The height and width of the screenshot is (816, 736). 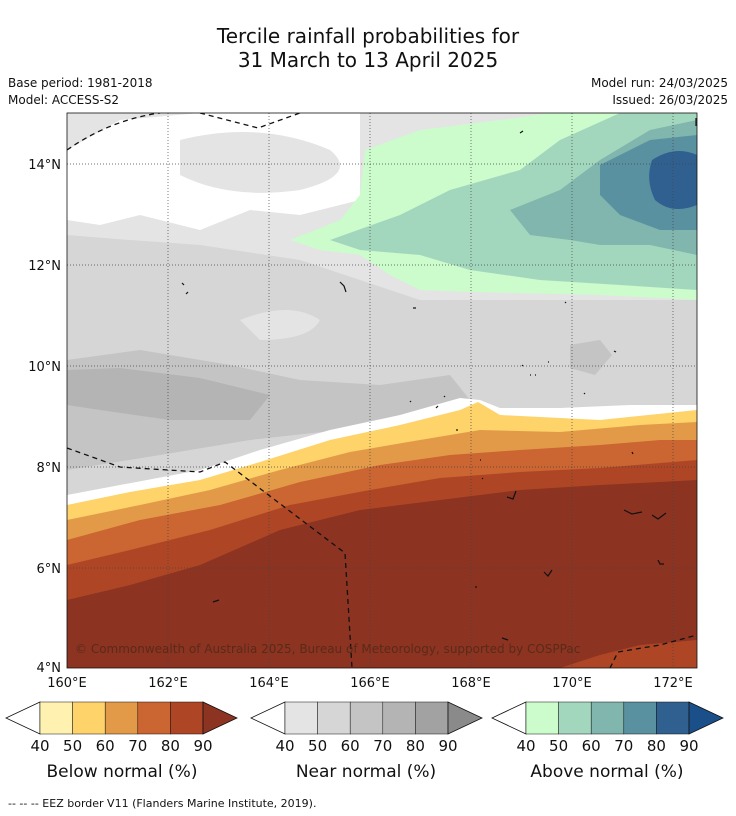 What do you see at coordinates (659, 83) in the screenshot?
I see `model-run-label: Model run: 24/03/2025` at bounding box center [659, 83].